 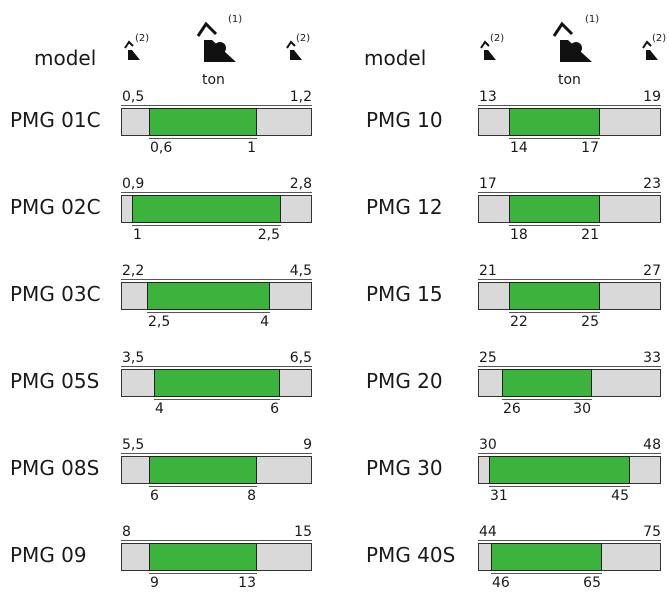 What do you see at coordinates (55, 294) in the screenshot?
I see `model-name: PMG 03C` at bounding box center [55, 294].